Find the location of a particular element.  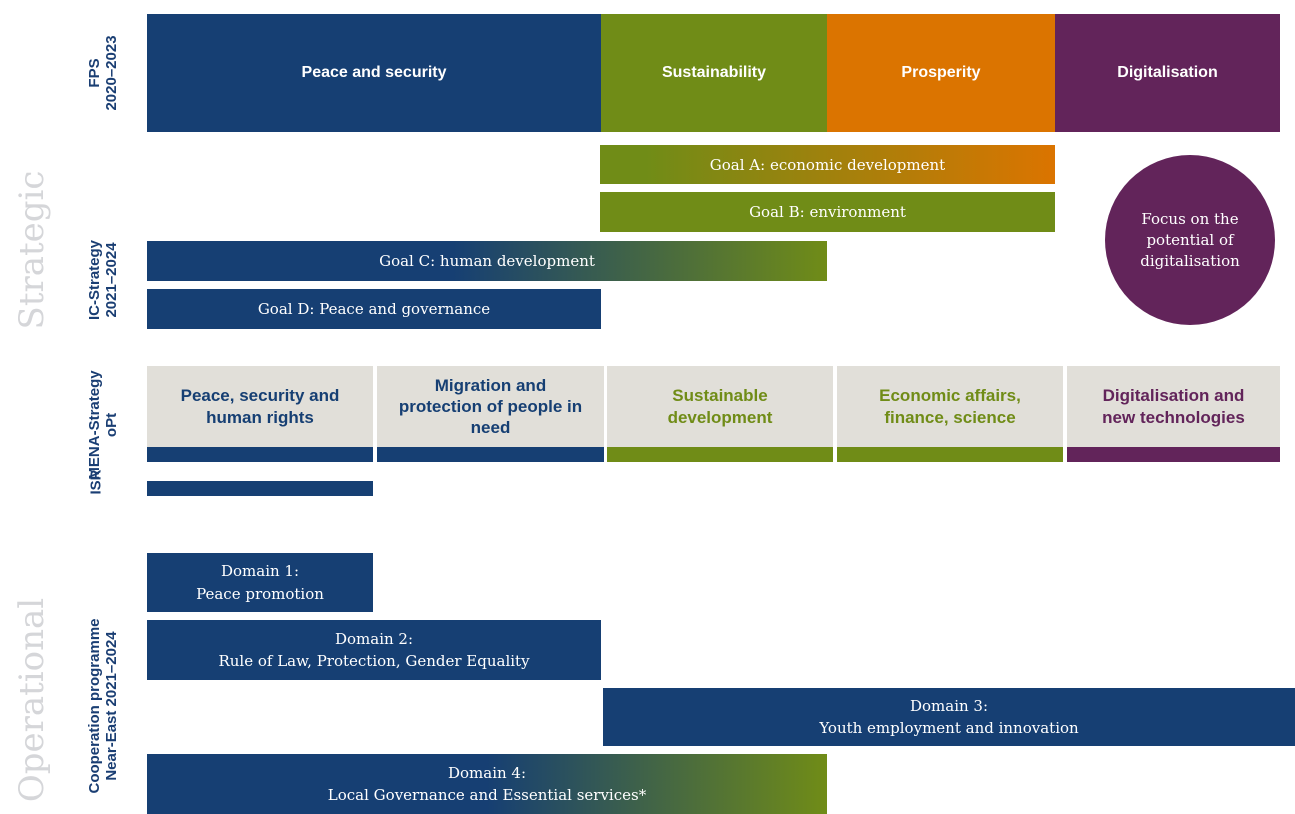

section-label: Strategic is located at coordinates (32, 250).